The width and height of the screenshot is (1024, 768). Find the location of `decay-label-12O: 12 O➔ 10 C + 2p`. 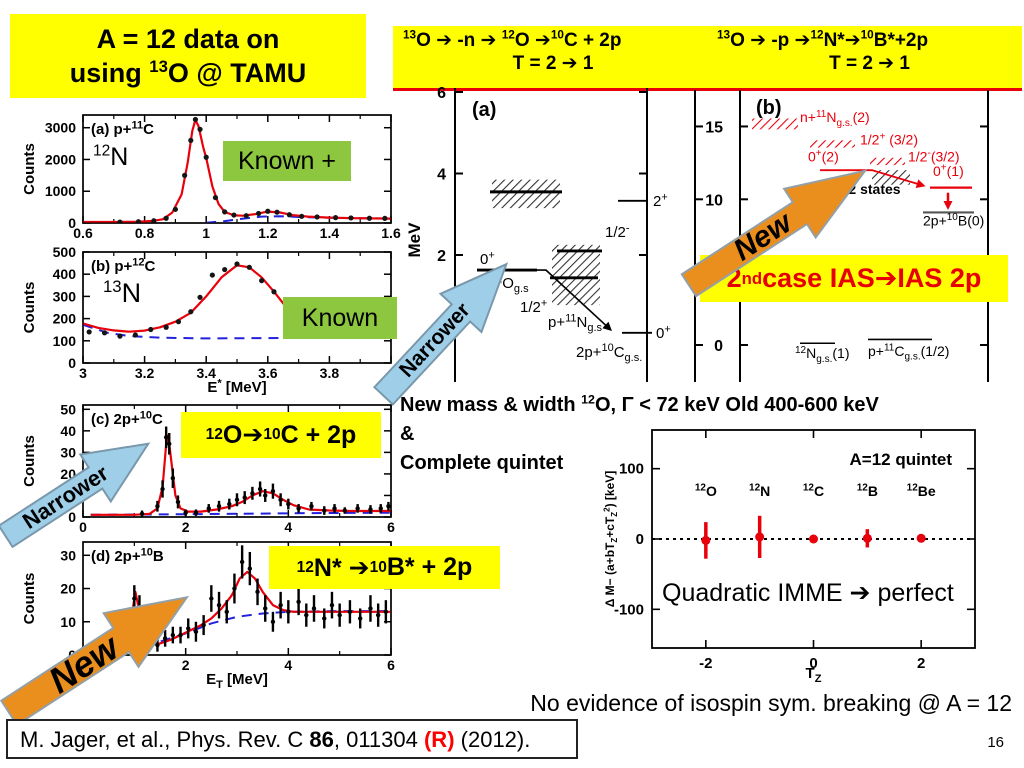

decay-label-12O: 12 O➔ 10 C + 2p is located at coordinates (281, 435).